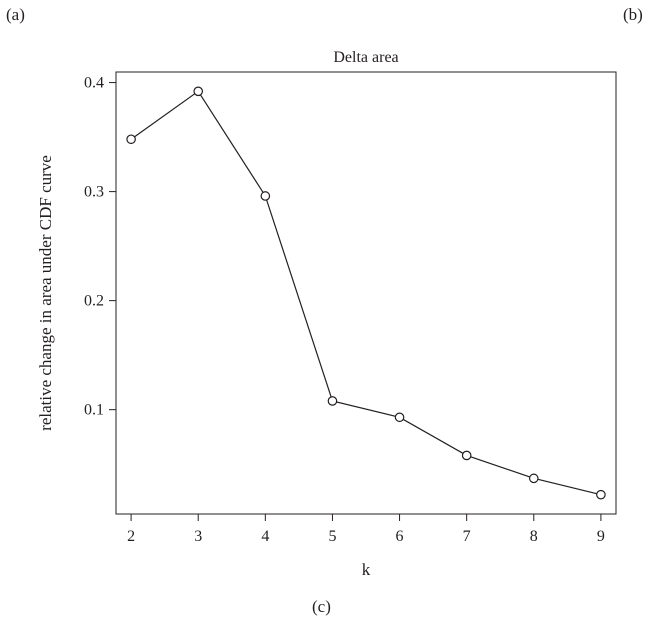  I want to click on y-tick-label: 0.2, so click(94, 301).